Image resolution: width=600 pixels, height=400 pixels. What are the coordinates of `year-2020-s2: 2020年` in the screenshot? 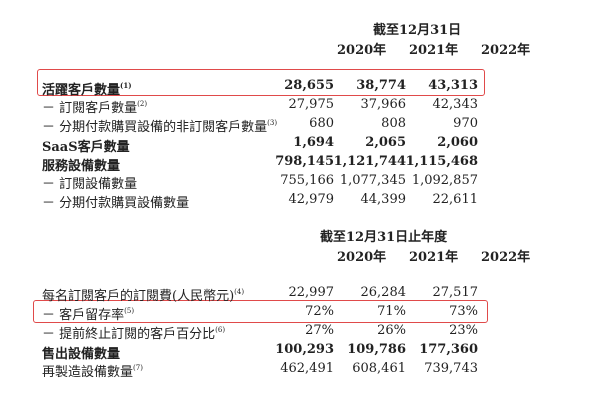 It's located at (362, 257).